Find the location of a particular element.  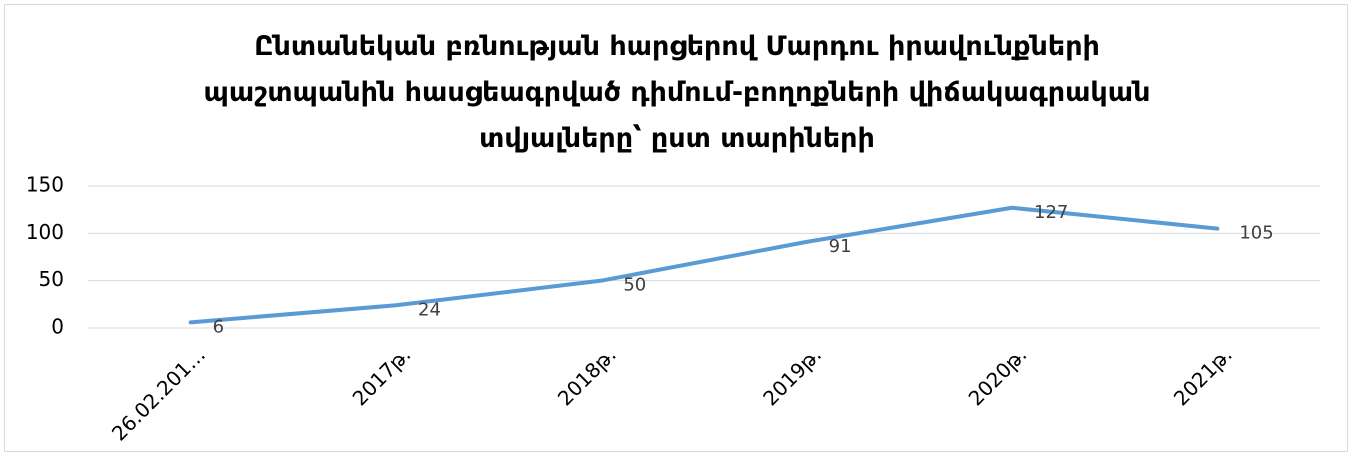

x-tick-label: 2019թ. is located at coordinates (792, 376).